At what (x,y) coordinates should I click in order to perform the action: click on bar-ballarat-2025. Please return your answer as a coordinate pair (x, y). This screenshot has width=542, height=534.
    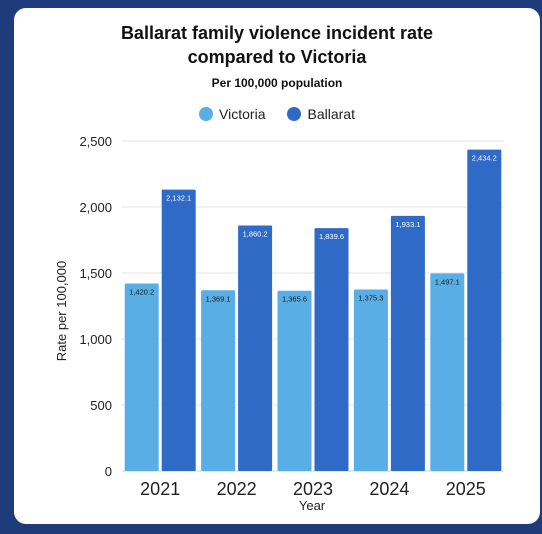
    Looking at the image, I should click on (484, 310).